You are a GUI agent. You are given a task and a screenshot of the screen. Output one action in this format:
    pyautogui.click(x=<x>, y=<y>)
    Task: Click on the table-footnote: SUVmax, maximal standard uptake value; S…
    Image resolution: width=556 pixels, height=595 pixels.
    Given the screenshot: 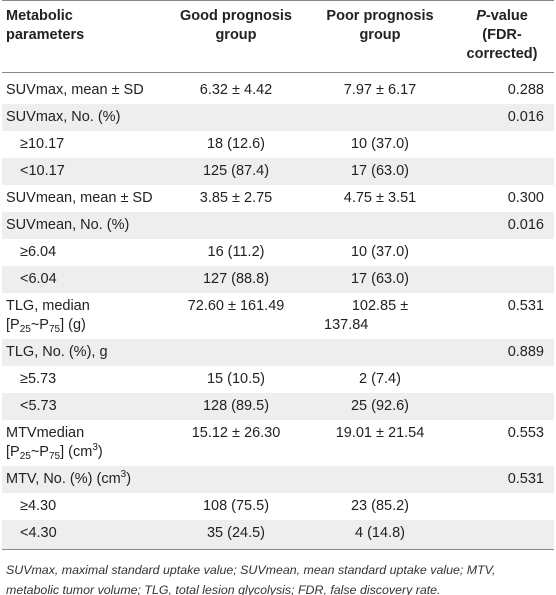 What is the action you would take?
    pyautogui.click(x=251, y=579)
    